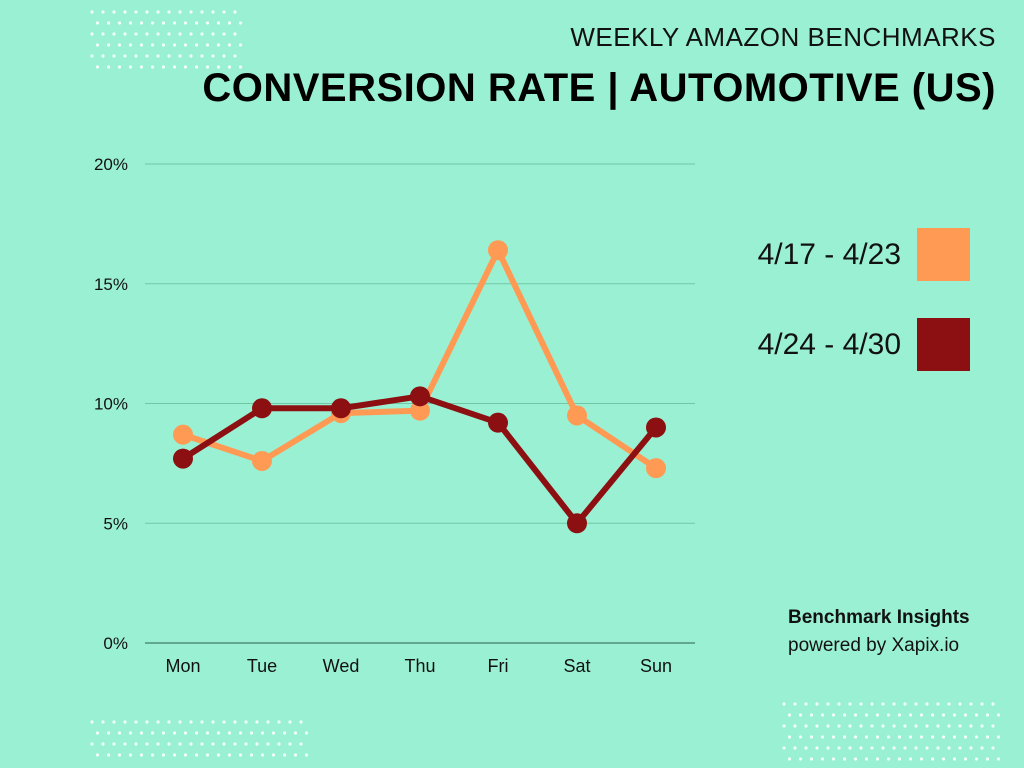  What do you see at coordinates (864, 254) in the screenshot?
I see `legend-item-series-a: 4/17 - 4/23` at bounding box center [864, 254].